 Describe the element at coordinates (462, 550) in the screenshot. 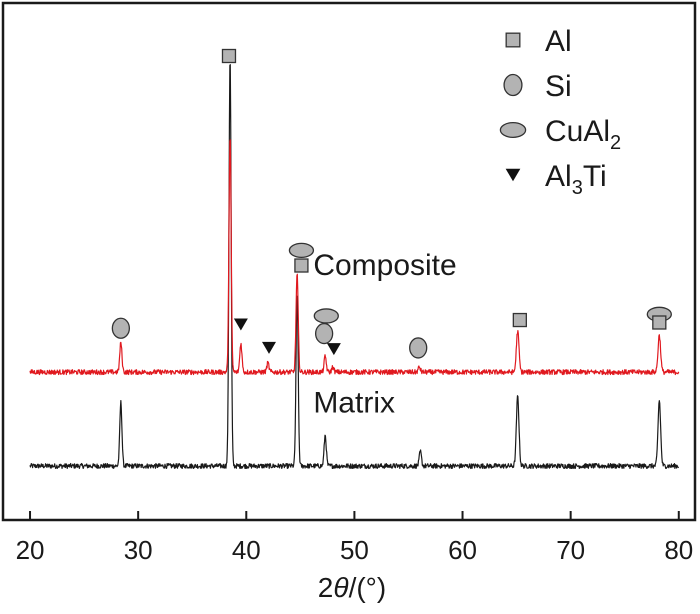

I see `x-tick-label: 60` at that location.